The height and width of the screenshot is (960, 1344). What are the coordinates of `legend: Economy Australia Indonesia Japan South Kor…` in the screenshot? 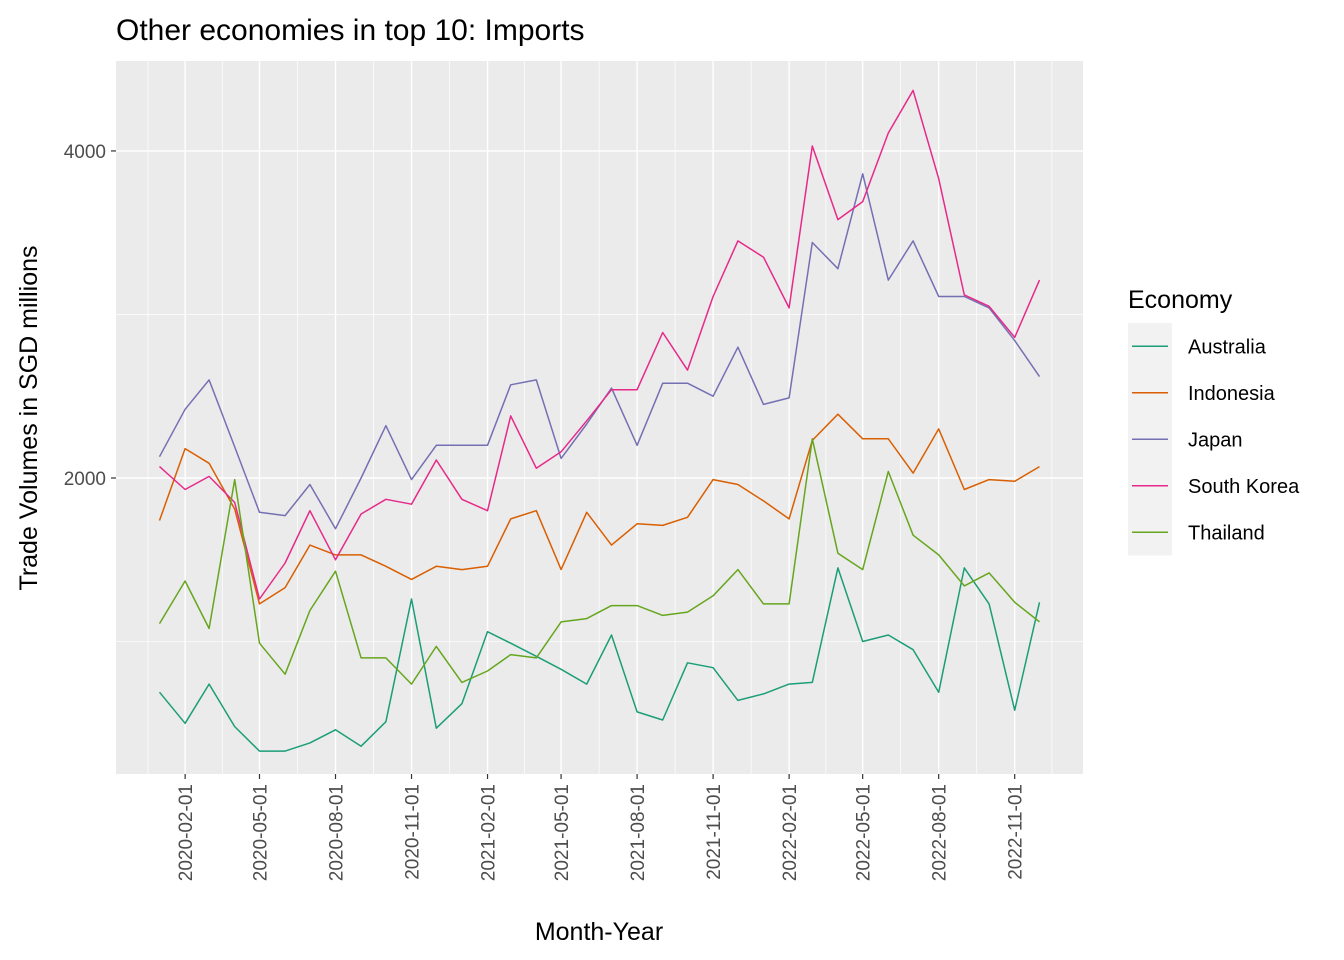 It's located at (1214, 421).